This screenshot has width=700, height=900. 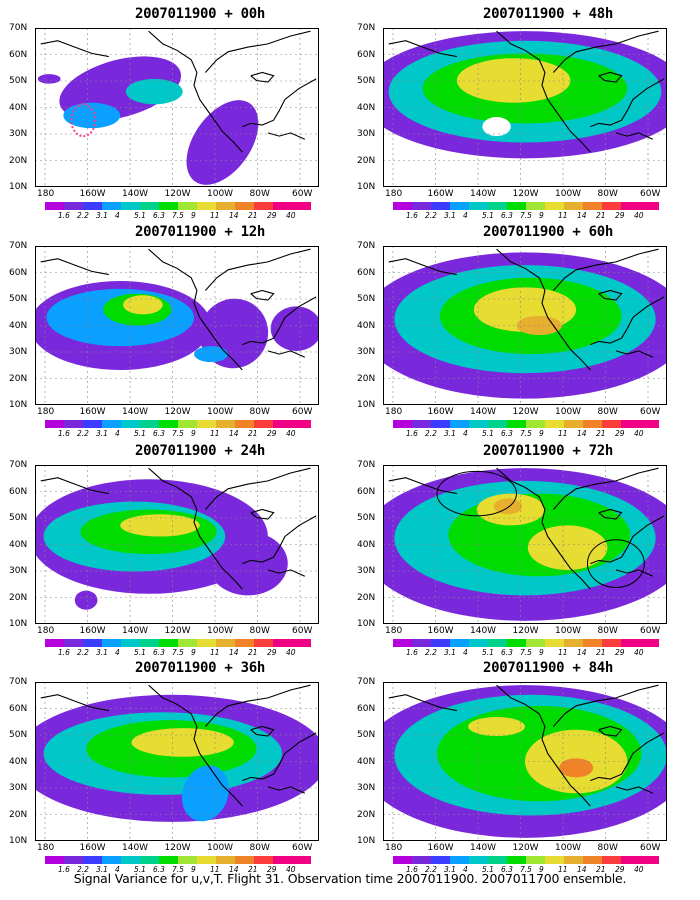 What do you see at coordinates (507, 869) in the screenshot?
I see `colorbar-label: 6.3` at bounding box center [507, 869].